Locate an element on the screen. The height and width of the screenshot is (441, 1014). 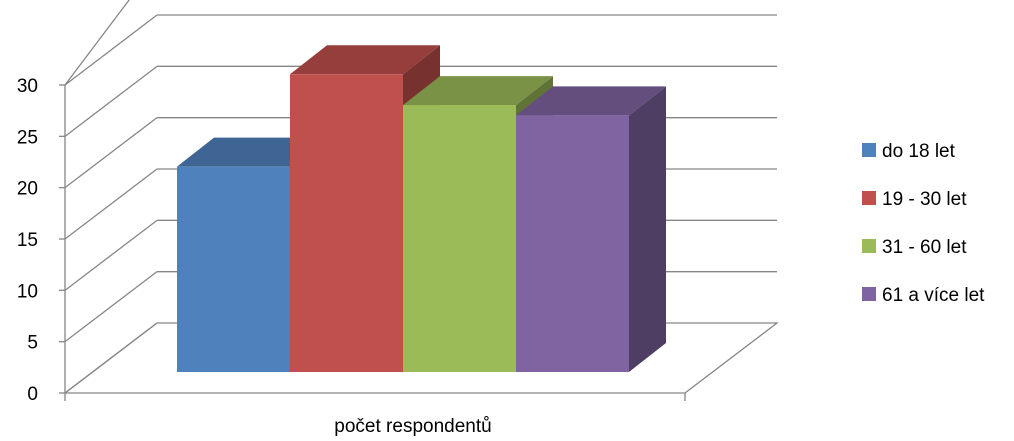
legend-item: do 18 let is located at coordinates (909, 151).